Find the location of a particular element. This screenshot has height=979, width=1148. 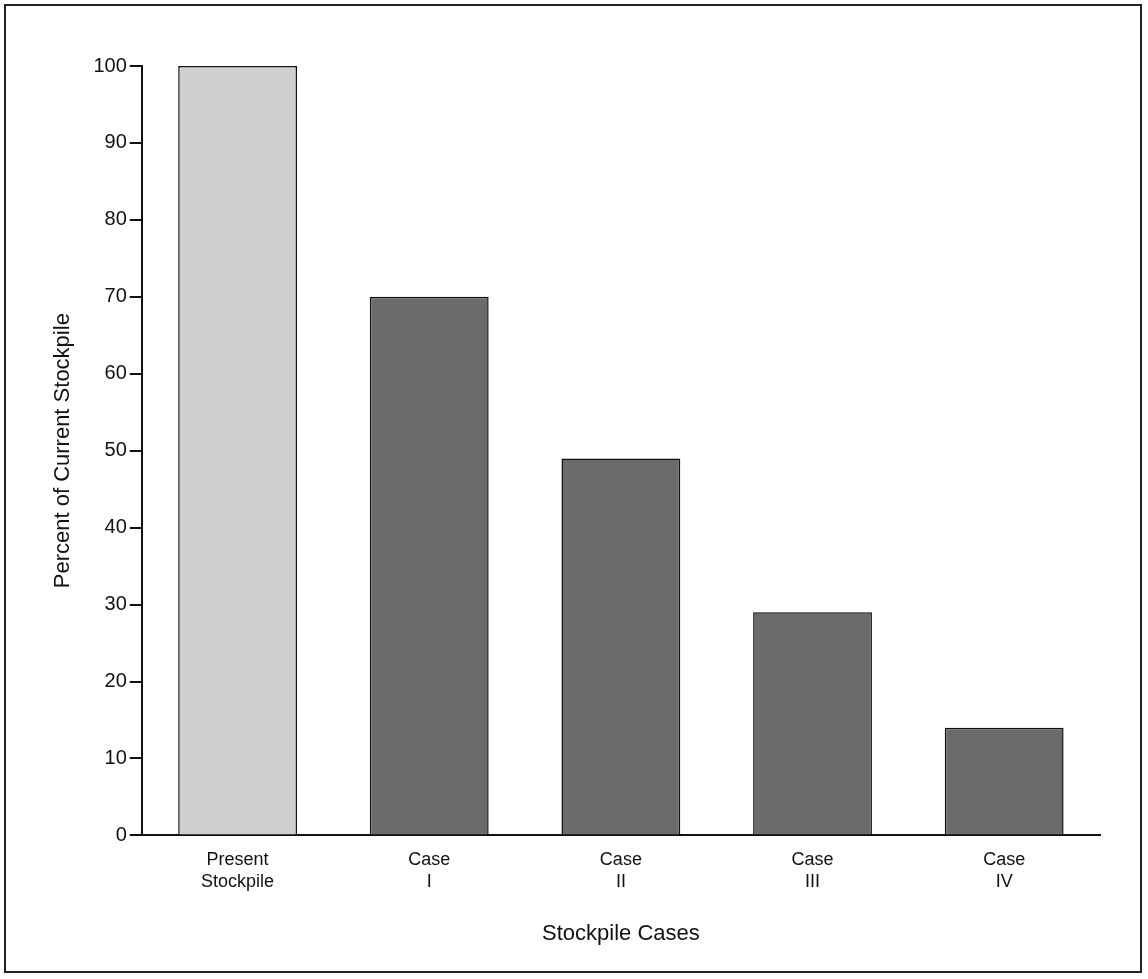

x-tick-label: Case II is located at coordinates (620, 870).